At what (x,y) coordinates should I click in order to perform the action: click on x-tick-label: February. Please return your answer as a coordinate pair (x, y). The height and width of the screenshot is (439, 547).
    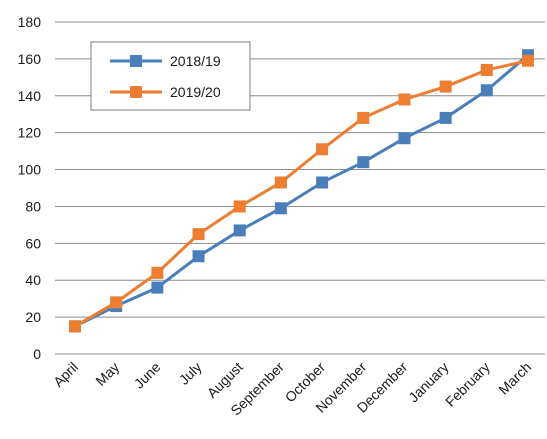
    Looking at the image, I should click on (467, 384).